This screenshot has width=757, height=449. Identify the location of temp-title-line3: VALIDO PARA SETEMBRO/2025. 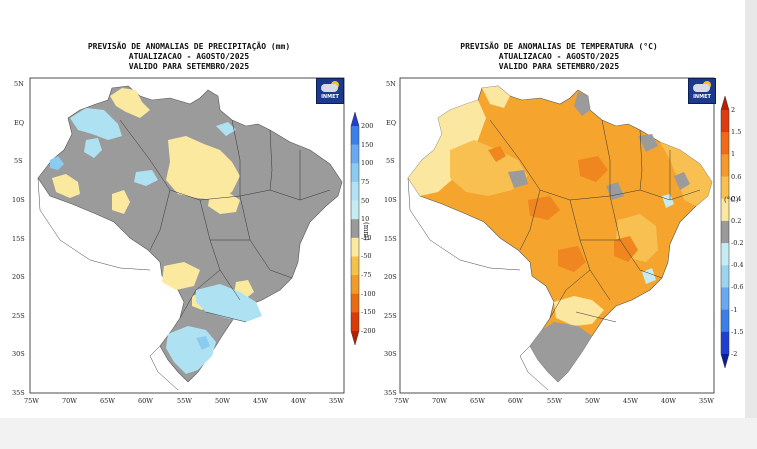
(559, 66).